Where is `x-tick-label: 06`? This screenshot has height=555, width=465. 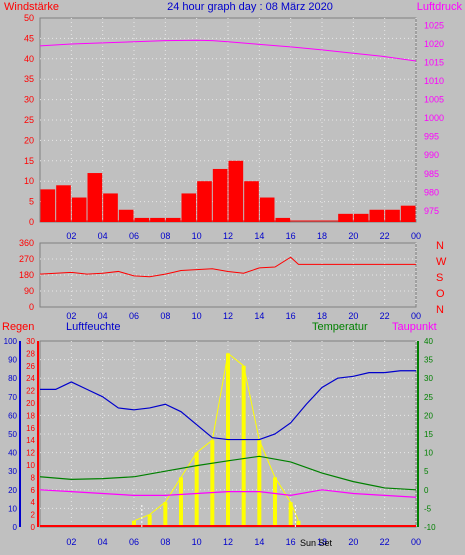 x-tick-label: 06 is located at coordinates (134, 316).